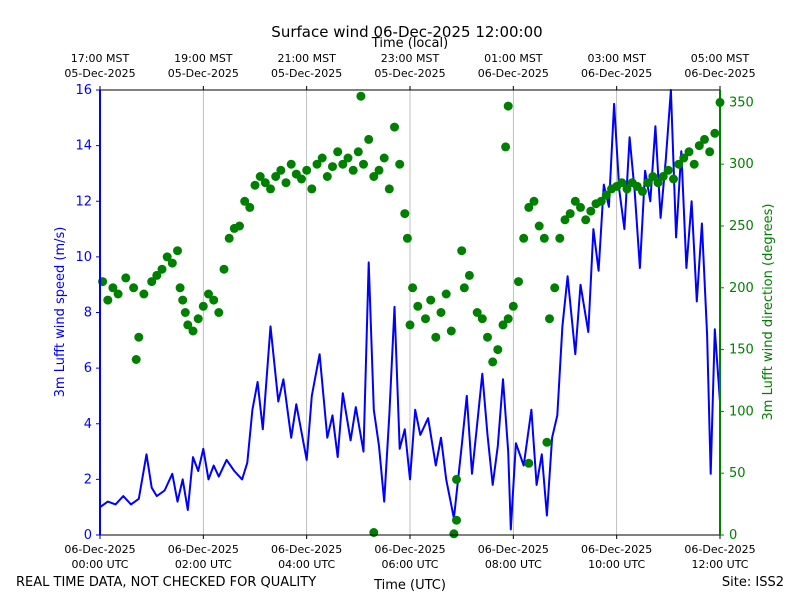 The image size is (800, 600). What do you see at coordinates (60, 312) in the screenshot?
I see `left-axis-label: 3m Lufft wind speed (m/s)` at bounding box center [60, 312].